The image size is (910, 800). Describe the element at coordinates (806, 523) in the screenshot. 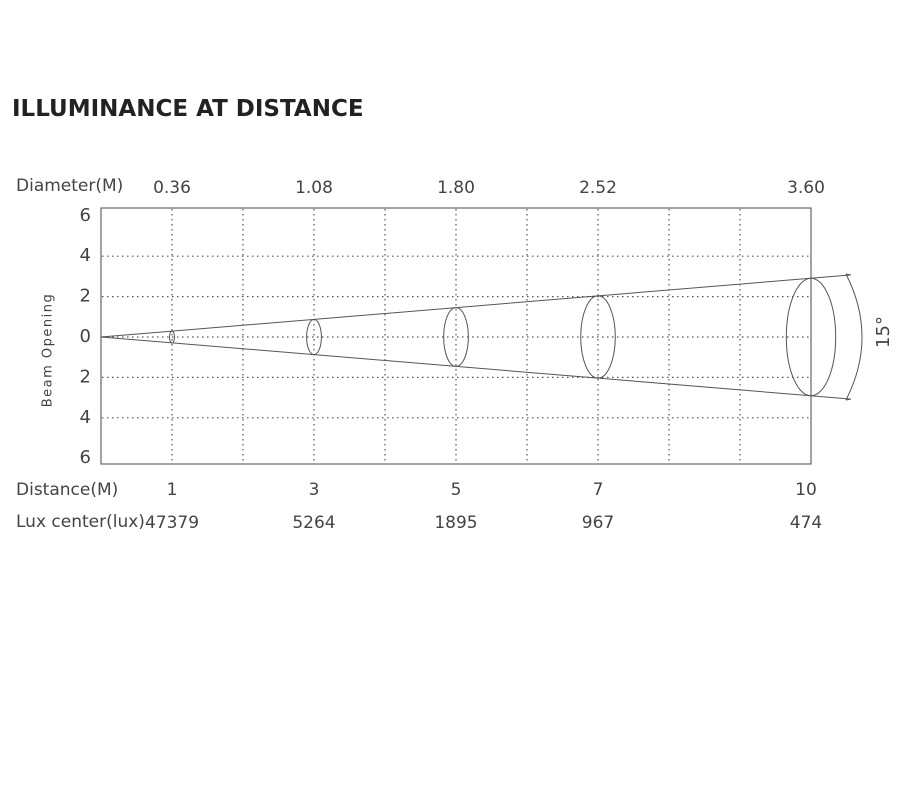

I see `lux-value: 474` at that location.